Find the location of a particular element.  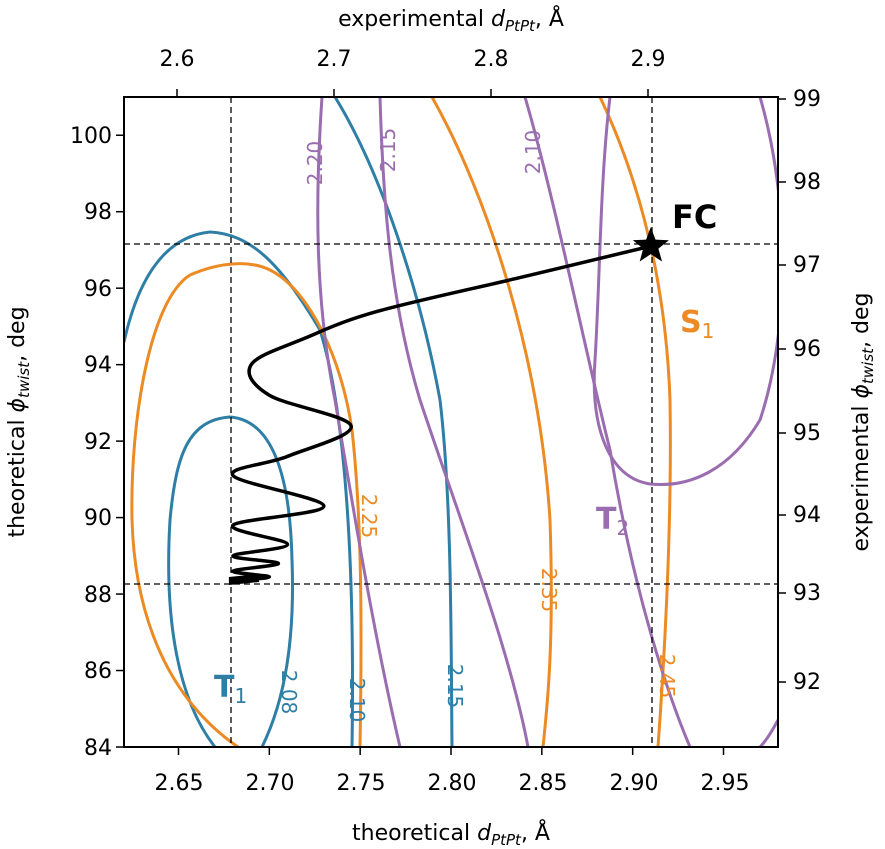

bottom-tick-label: 2.85 is located at coordinates (543, 783).